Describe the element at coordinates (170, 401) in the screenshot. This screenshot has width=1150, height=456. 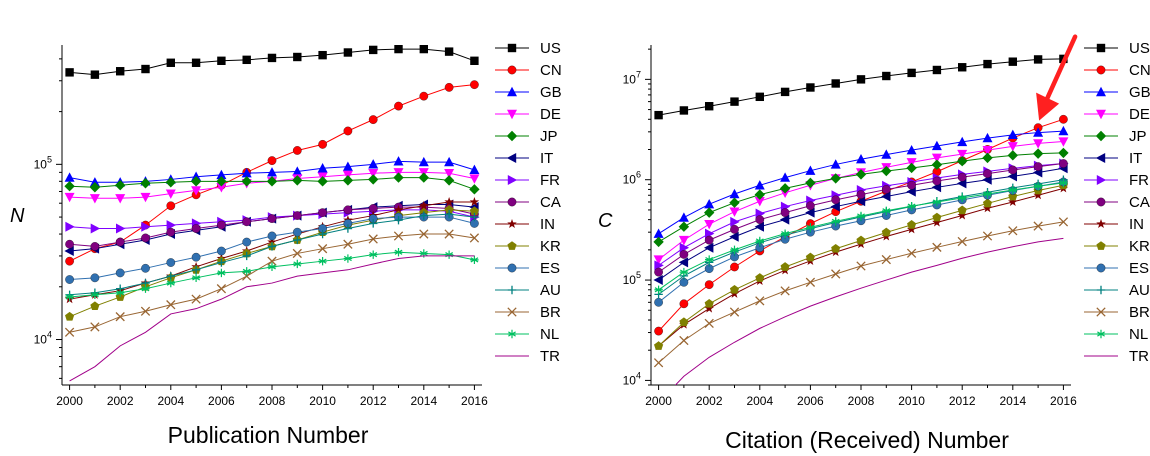
I see `x-tick-label: 2004` at that location.